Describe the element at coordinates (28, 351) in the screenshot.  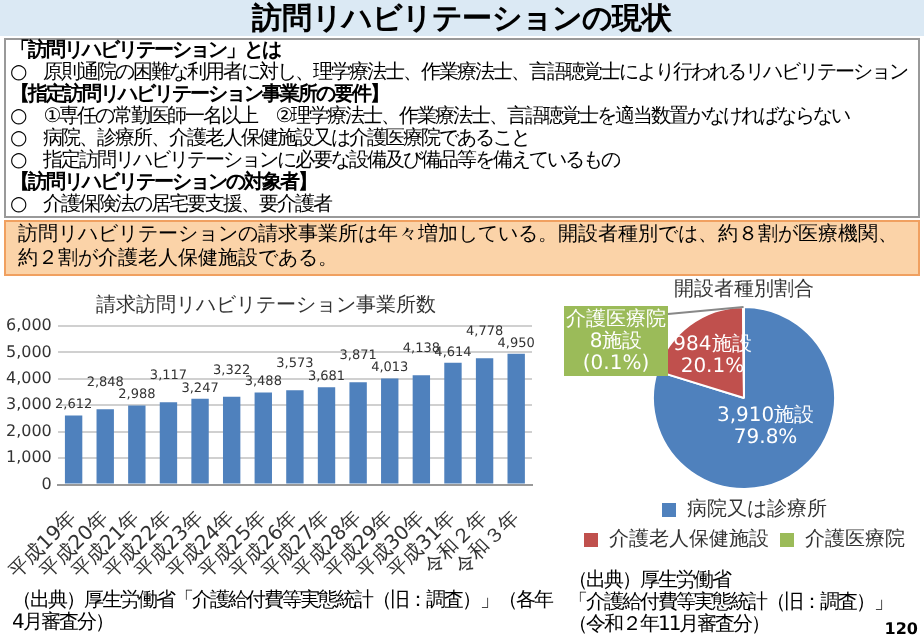
I see `y-tick-label: 5,000` at that location.